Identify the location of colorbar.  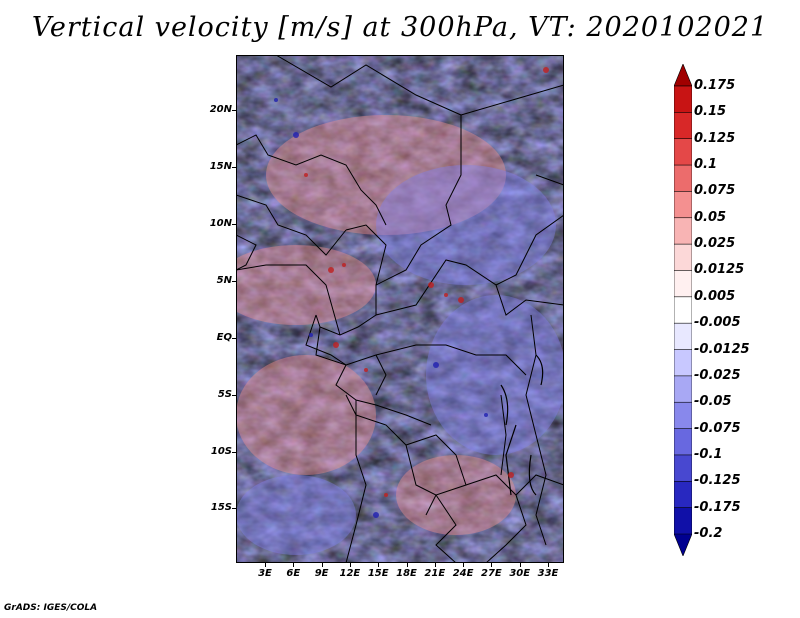
(683, 310).